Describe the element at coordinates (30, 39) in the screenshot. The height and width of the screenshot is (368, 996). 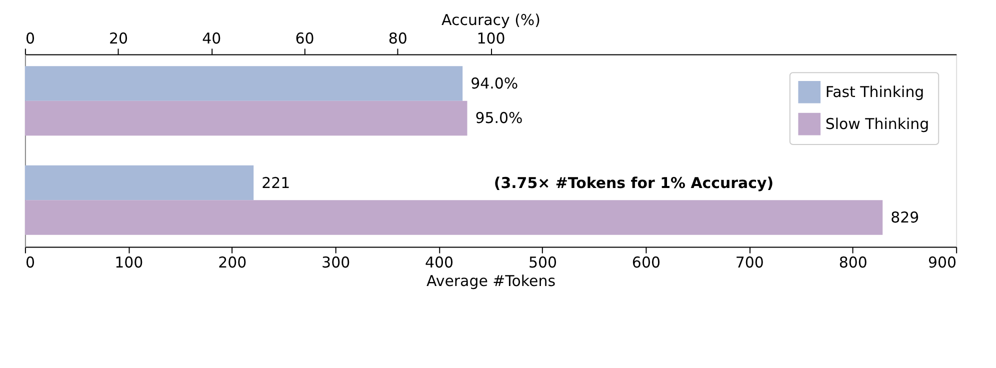
I see `x2-tick-label: 0` at that location.